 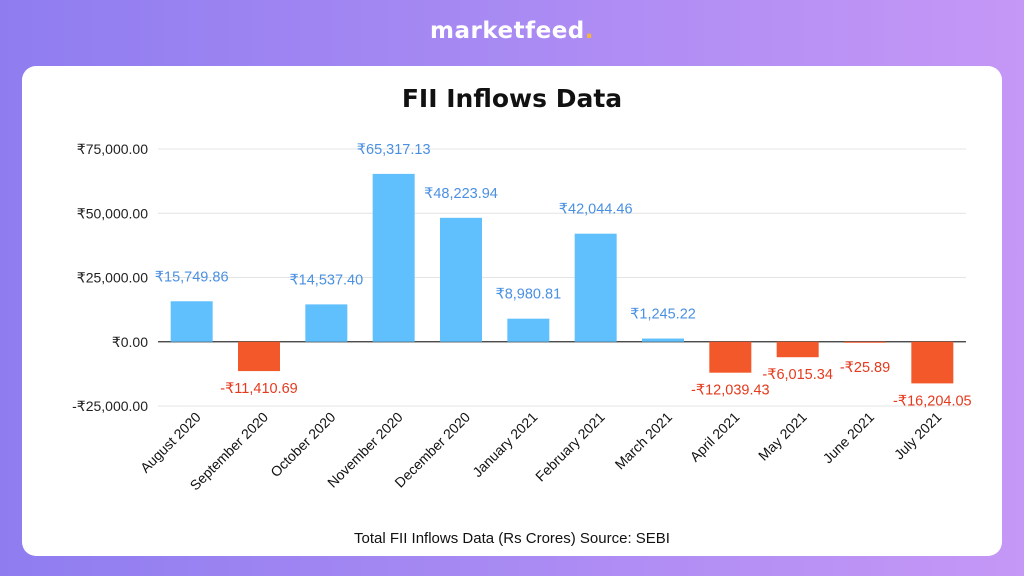 What do you see at coordinates (849, 438) in the screenshot?
I see `x-tick-label: June 2021` at bounding box center [849, 438].